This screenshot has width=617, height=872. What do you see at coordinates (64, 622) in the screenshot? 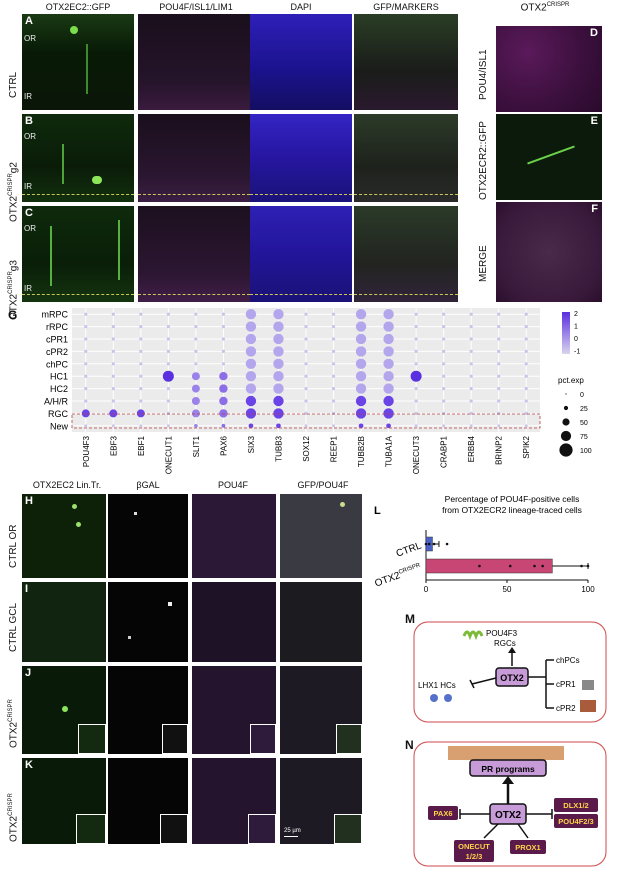
I see `panel-i-lintr: I` at bounding box center [64, 622].